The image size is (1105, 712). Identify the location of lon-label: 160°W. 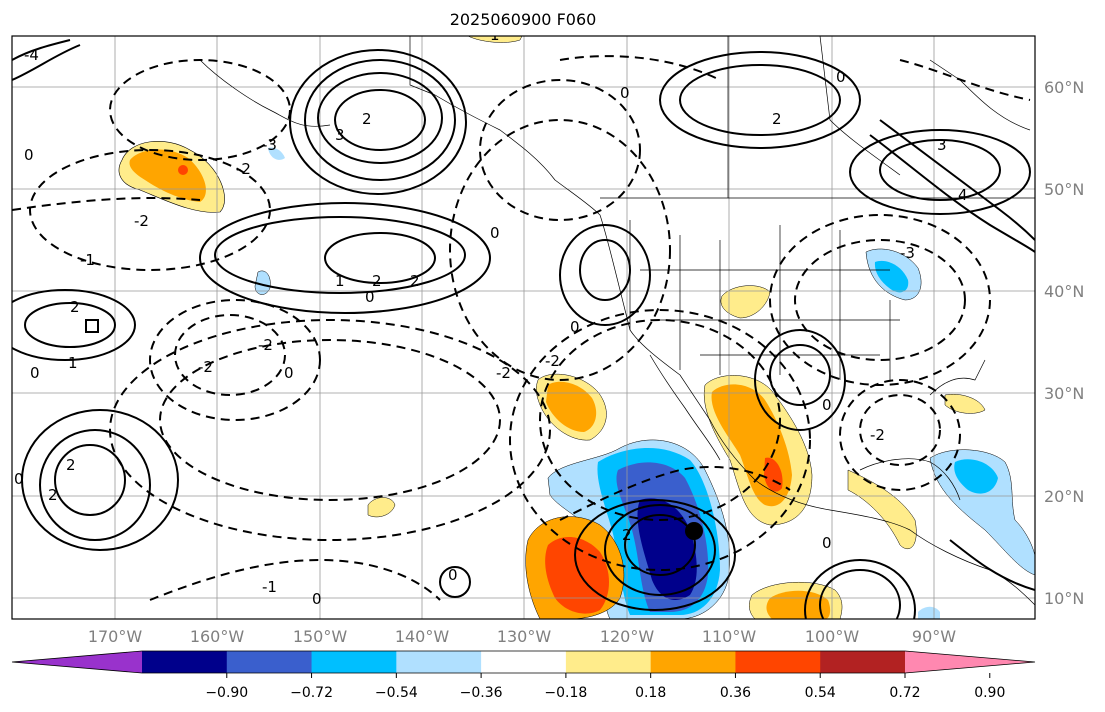
(217, 636).